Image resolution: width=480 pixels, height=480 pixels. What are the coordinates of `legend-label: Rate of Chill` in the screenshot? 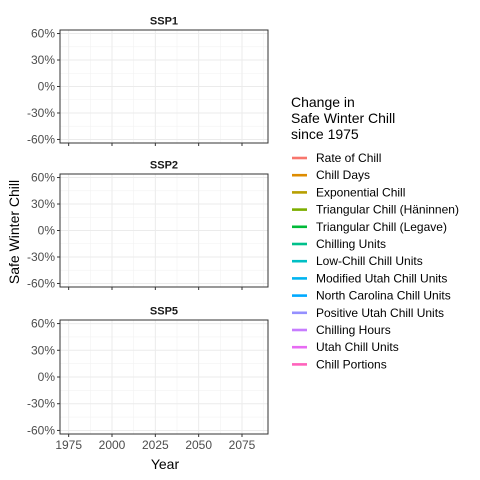 It's located at (348, 158).